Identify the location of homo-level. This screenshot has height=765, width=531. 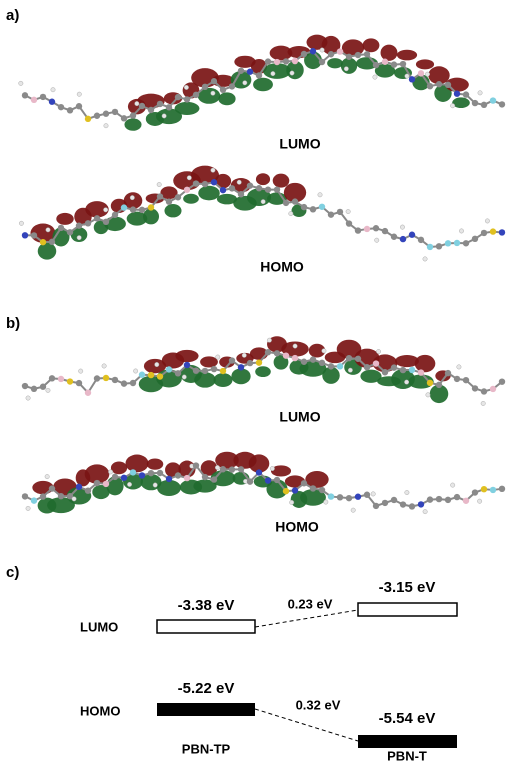
(407, 741).